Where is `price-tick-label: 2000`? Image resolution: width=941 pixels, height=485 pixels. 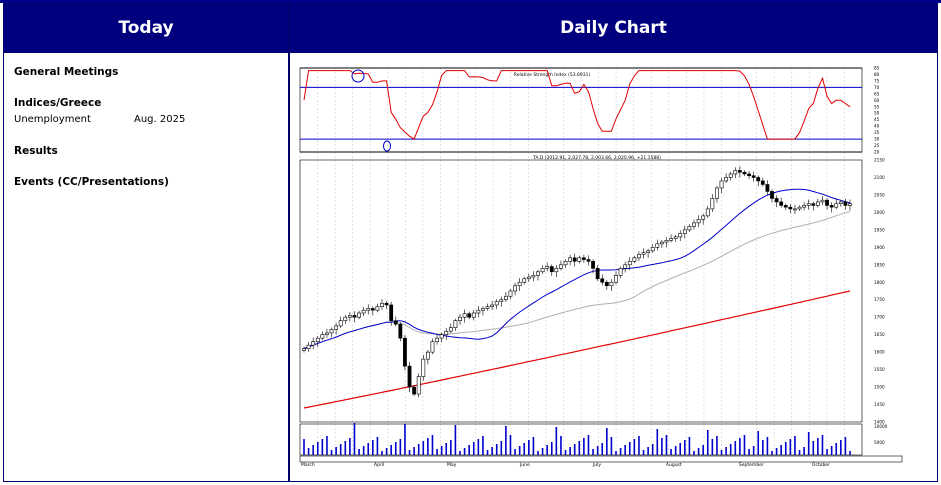 price-tick-label: 2000 is located at coordinates (879, 212).